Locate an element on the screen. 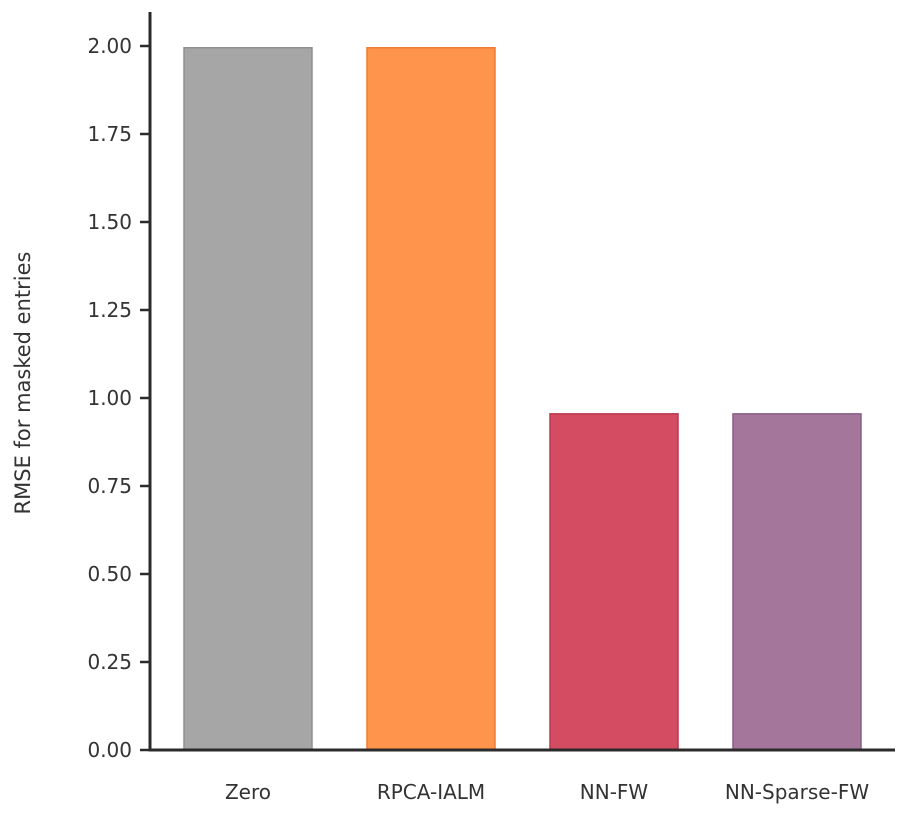 The width and height of the screenshot is (906, 816). x-tick-labels-layer: Zero RPCA-IALM NN-FW NN-Sparse-FW is located at coordinates (547, 792).